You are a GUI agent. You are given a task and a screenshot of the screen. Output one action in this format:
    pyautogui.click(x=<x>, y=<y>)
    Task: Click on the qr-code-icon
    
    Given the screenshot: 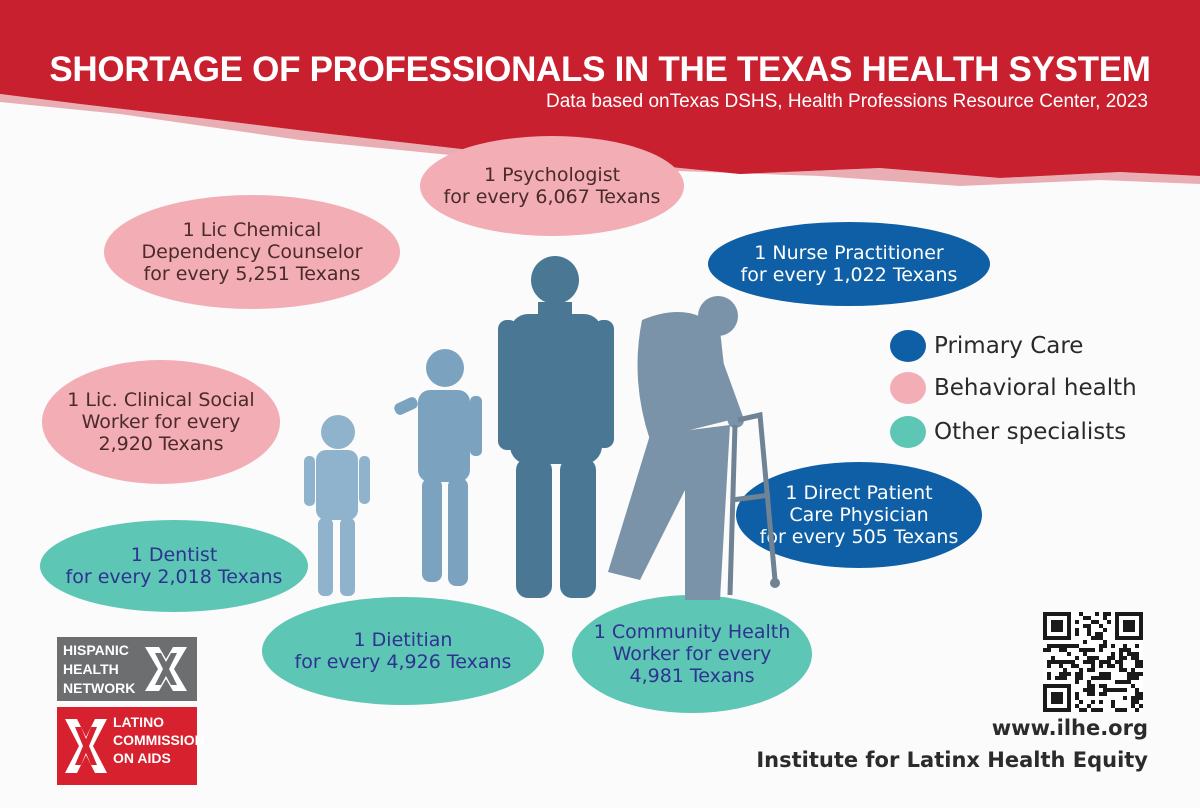 What is the action you would take?
    pyautogui.click(x=1093, y=662)
    